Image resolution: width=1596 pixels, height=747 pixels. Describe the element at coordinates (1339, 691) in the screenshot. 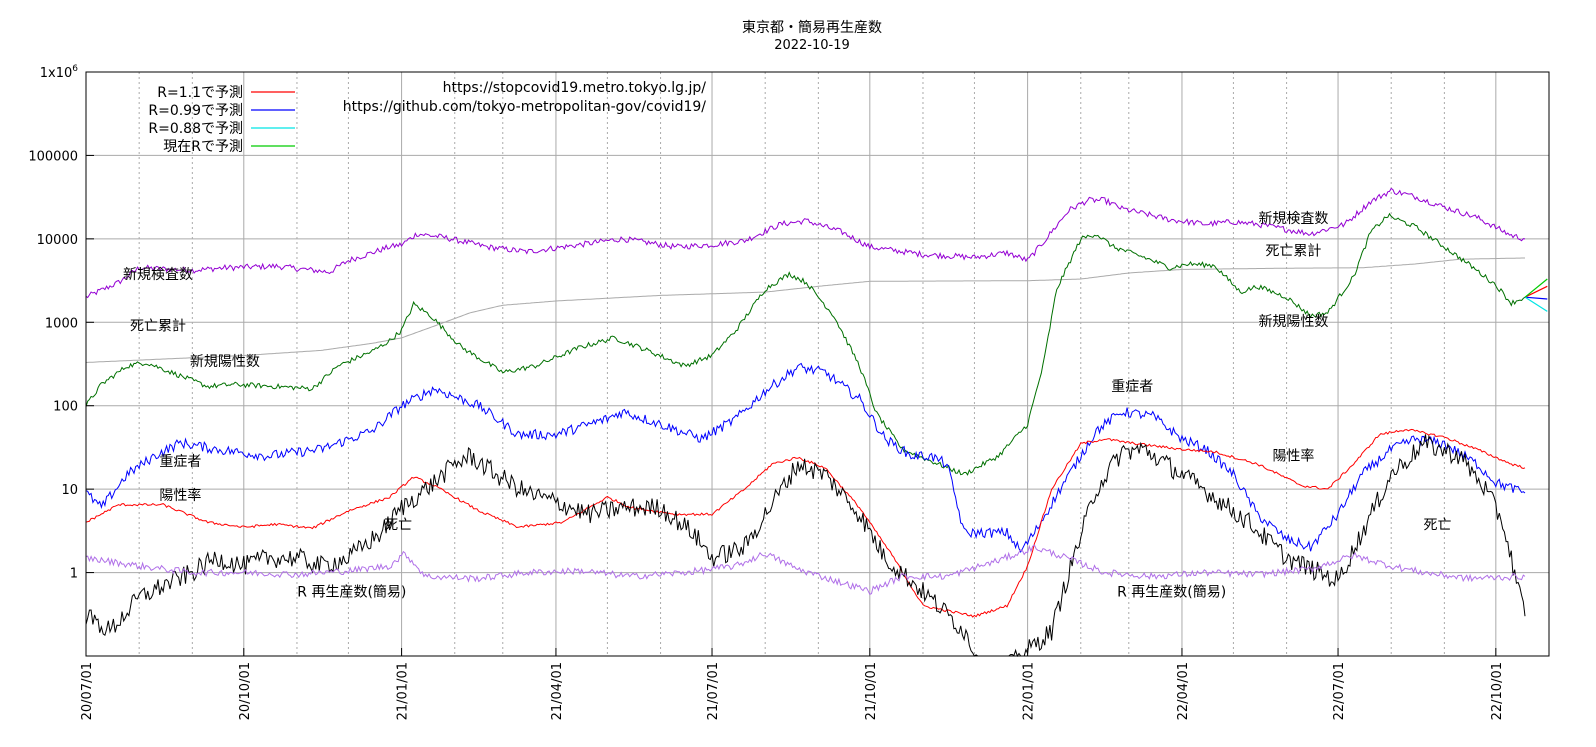

I see `x-tick-label: 22/07/01` at that location.